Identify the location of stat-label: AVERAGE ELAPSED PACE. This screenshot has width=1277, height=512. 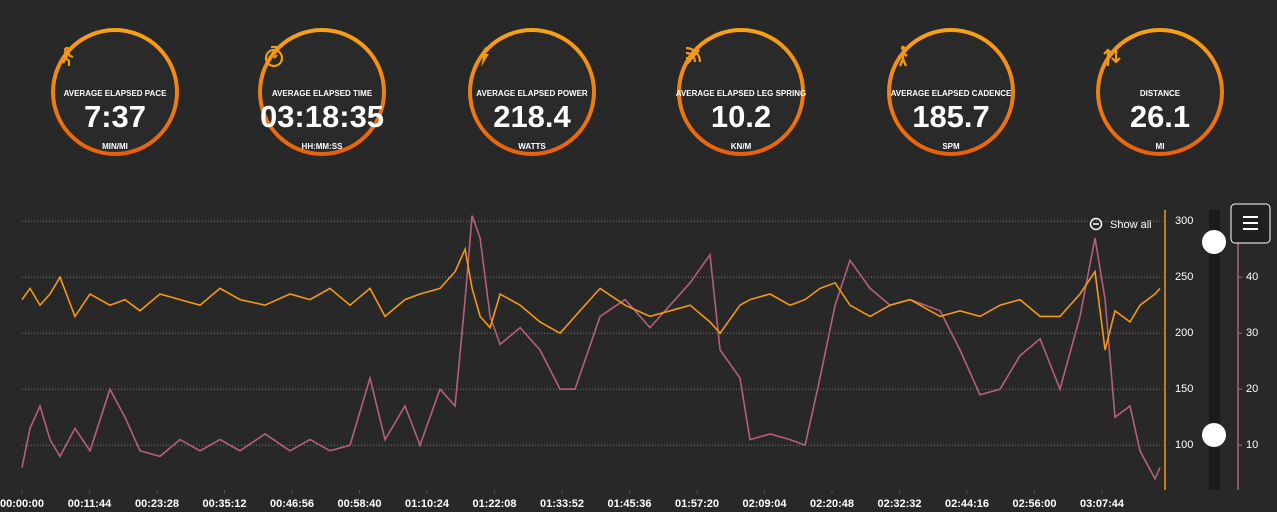
(115, 93).